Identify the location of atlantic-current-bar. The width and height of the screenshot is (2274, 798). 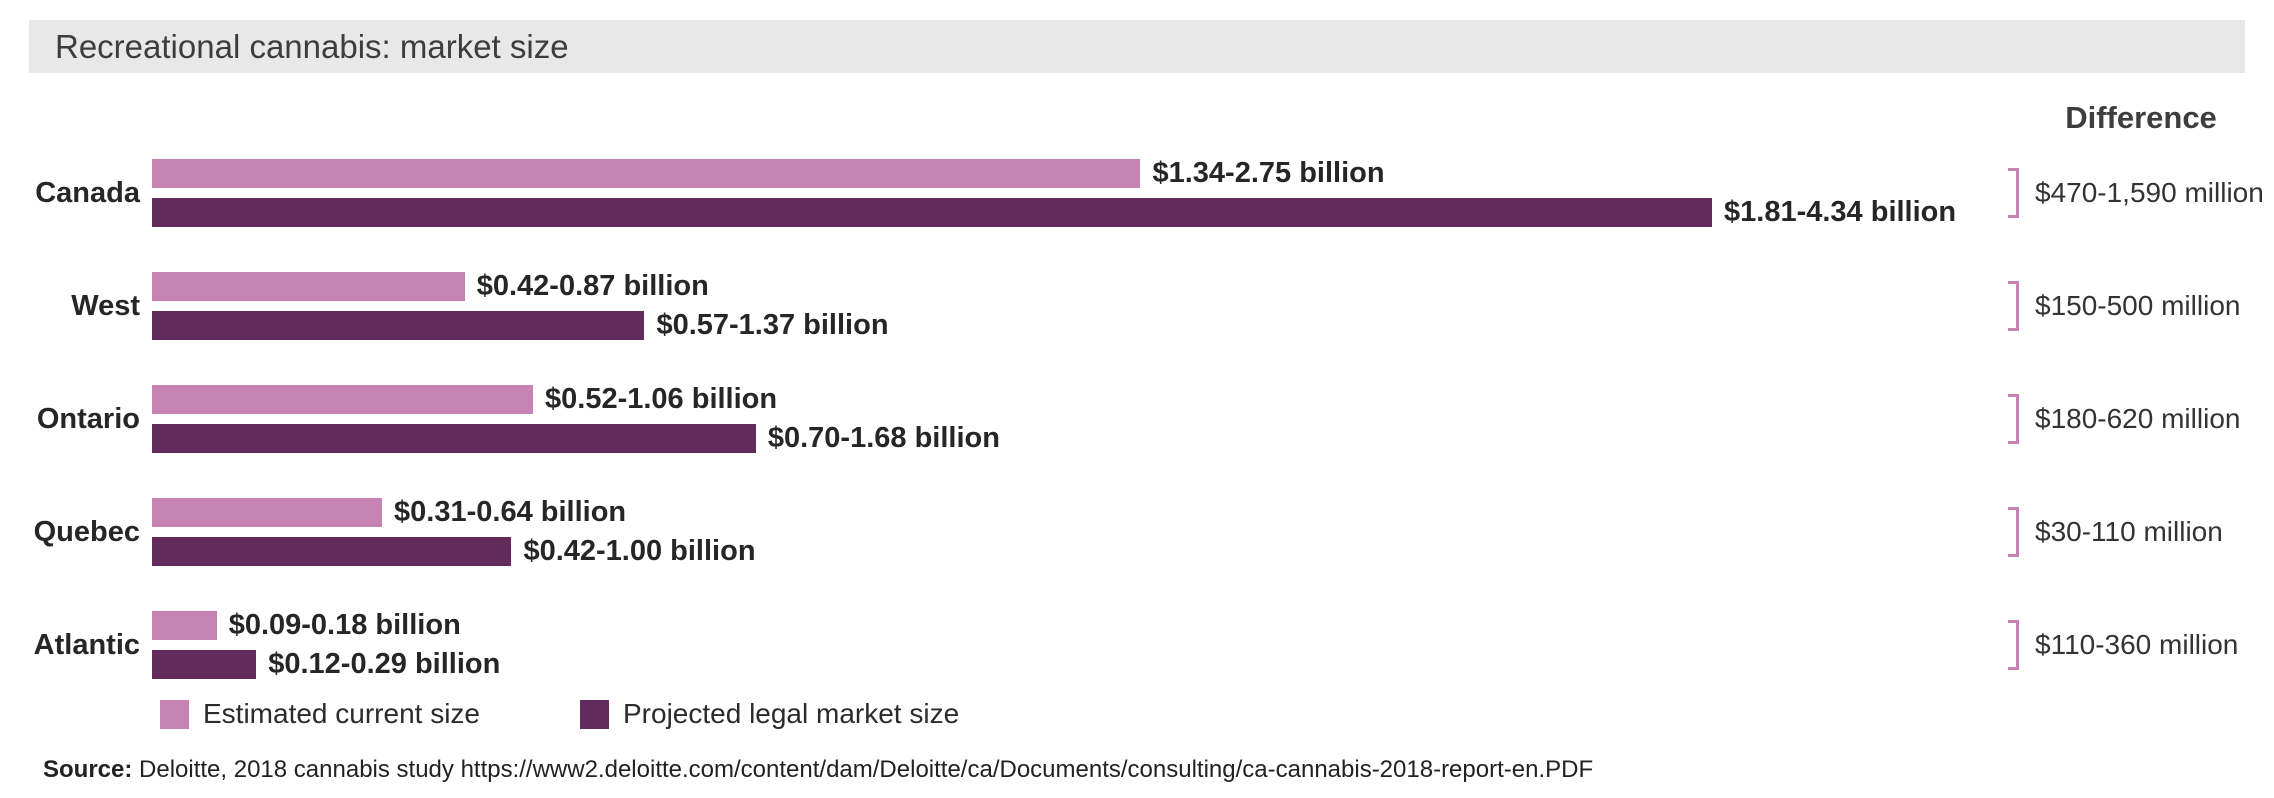
(184, 625).